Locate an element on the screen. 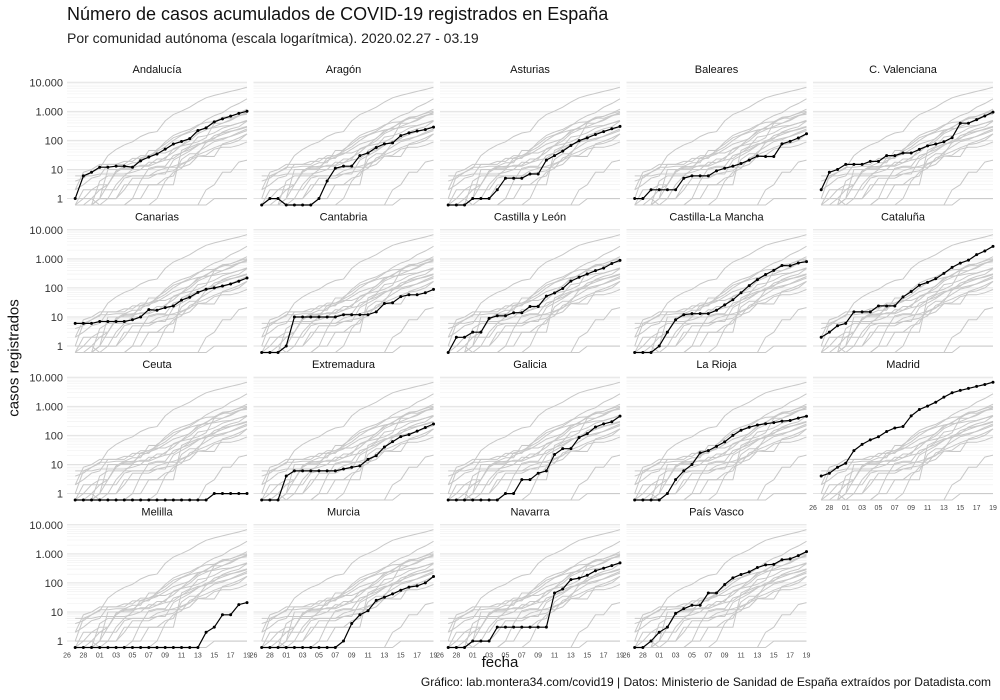 This screenshot has height=700, width=1000. series-line-cantabria is located at coordinates (347, 321).